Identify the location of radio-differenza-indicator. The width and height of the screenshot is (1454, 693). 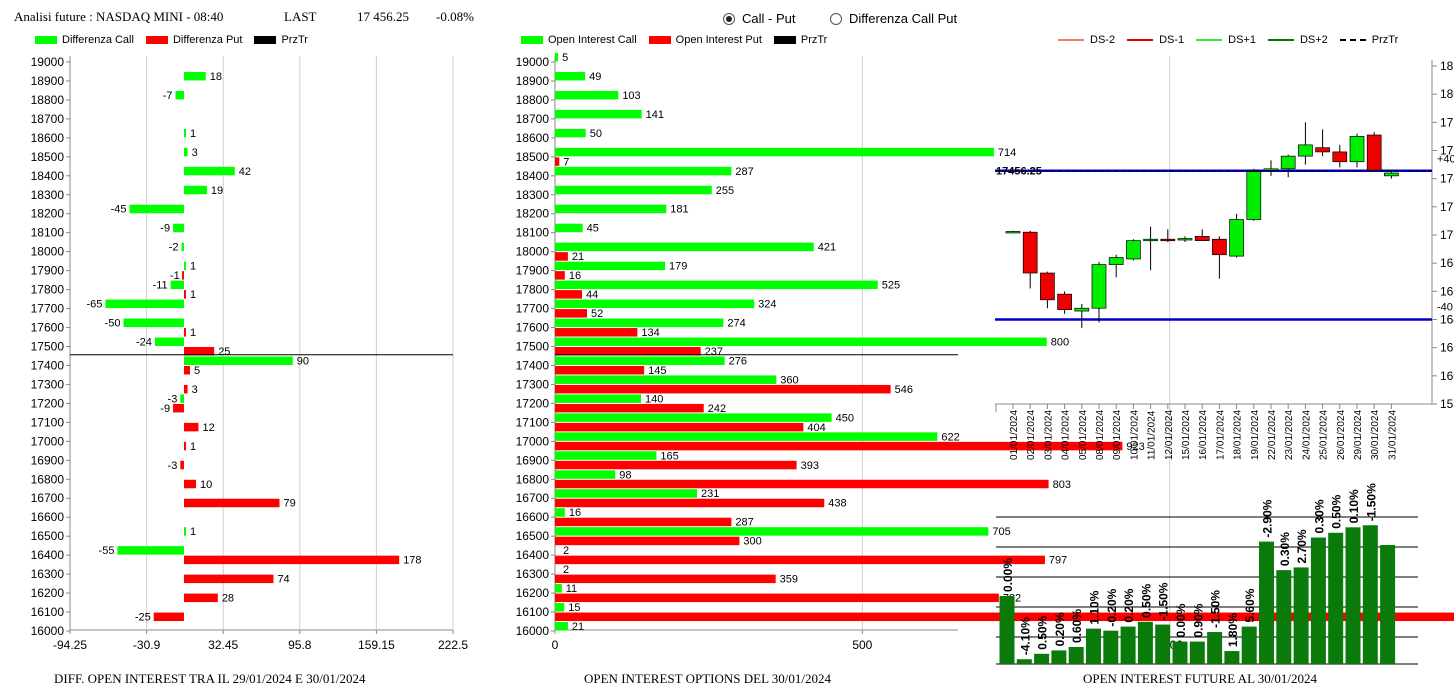
(836, 18).